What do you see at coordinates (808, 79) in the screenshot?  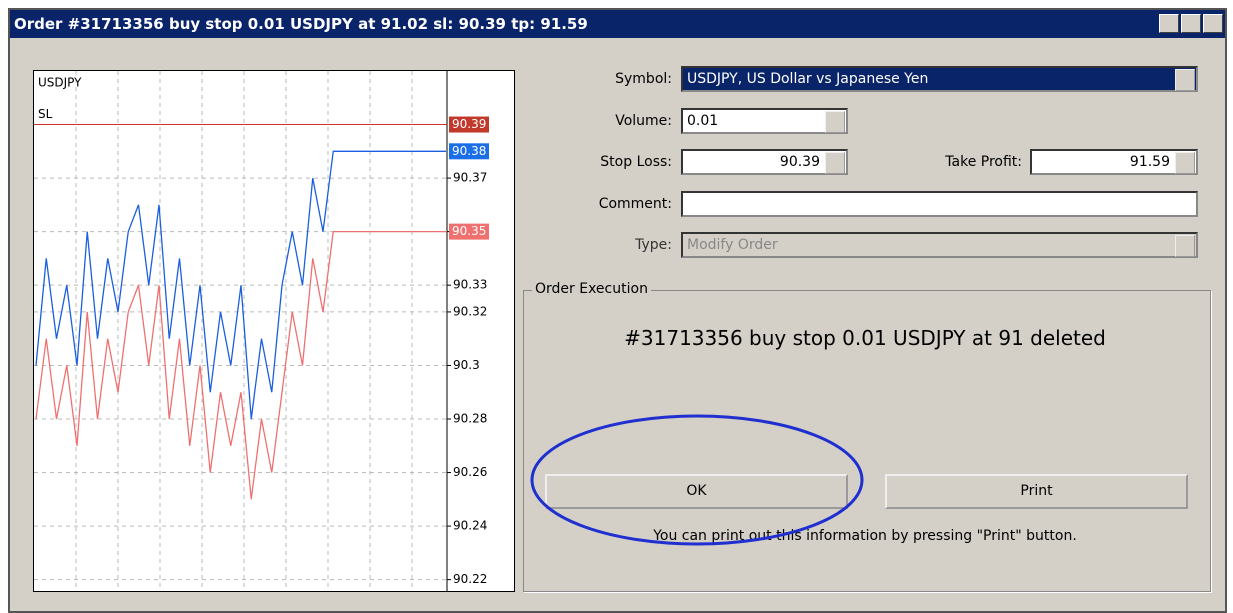 I see `value: USDJPY, US Dollar vs Japanese Yen` at bounding box center [808, 79].